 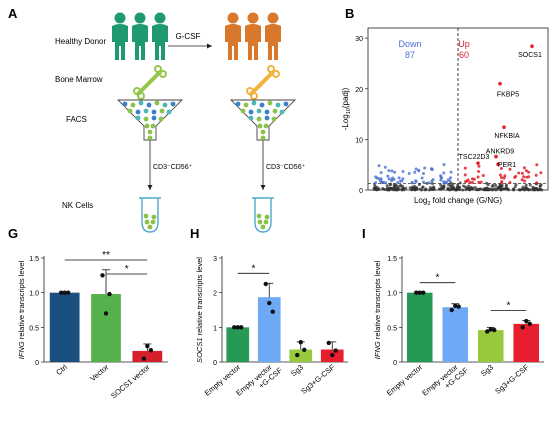 What do you see at coordinates (512, 379) in the screenshot?
I see `category-label: Sg3+G-CSF` at bounding box center [512, 379].